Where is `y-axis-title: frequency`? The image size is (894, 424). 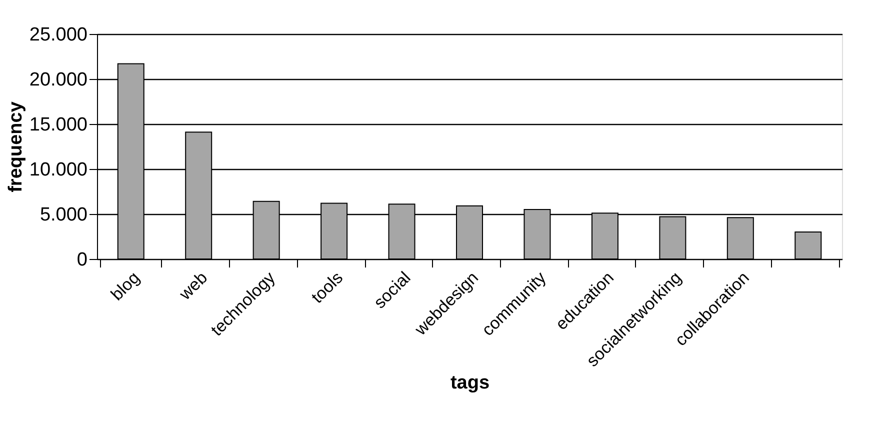
y-axis-title: frequency is located at coordinates (15, 146).